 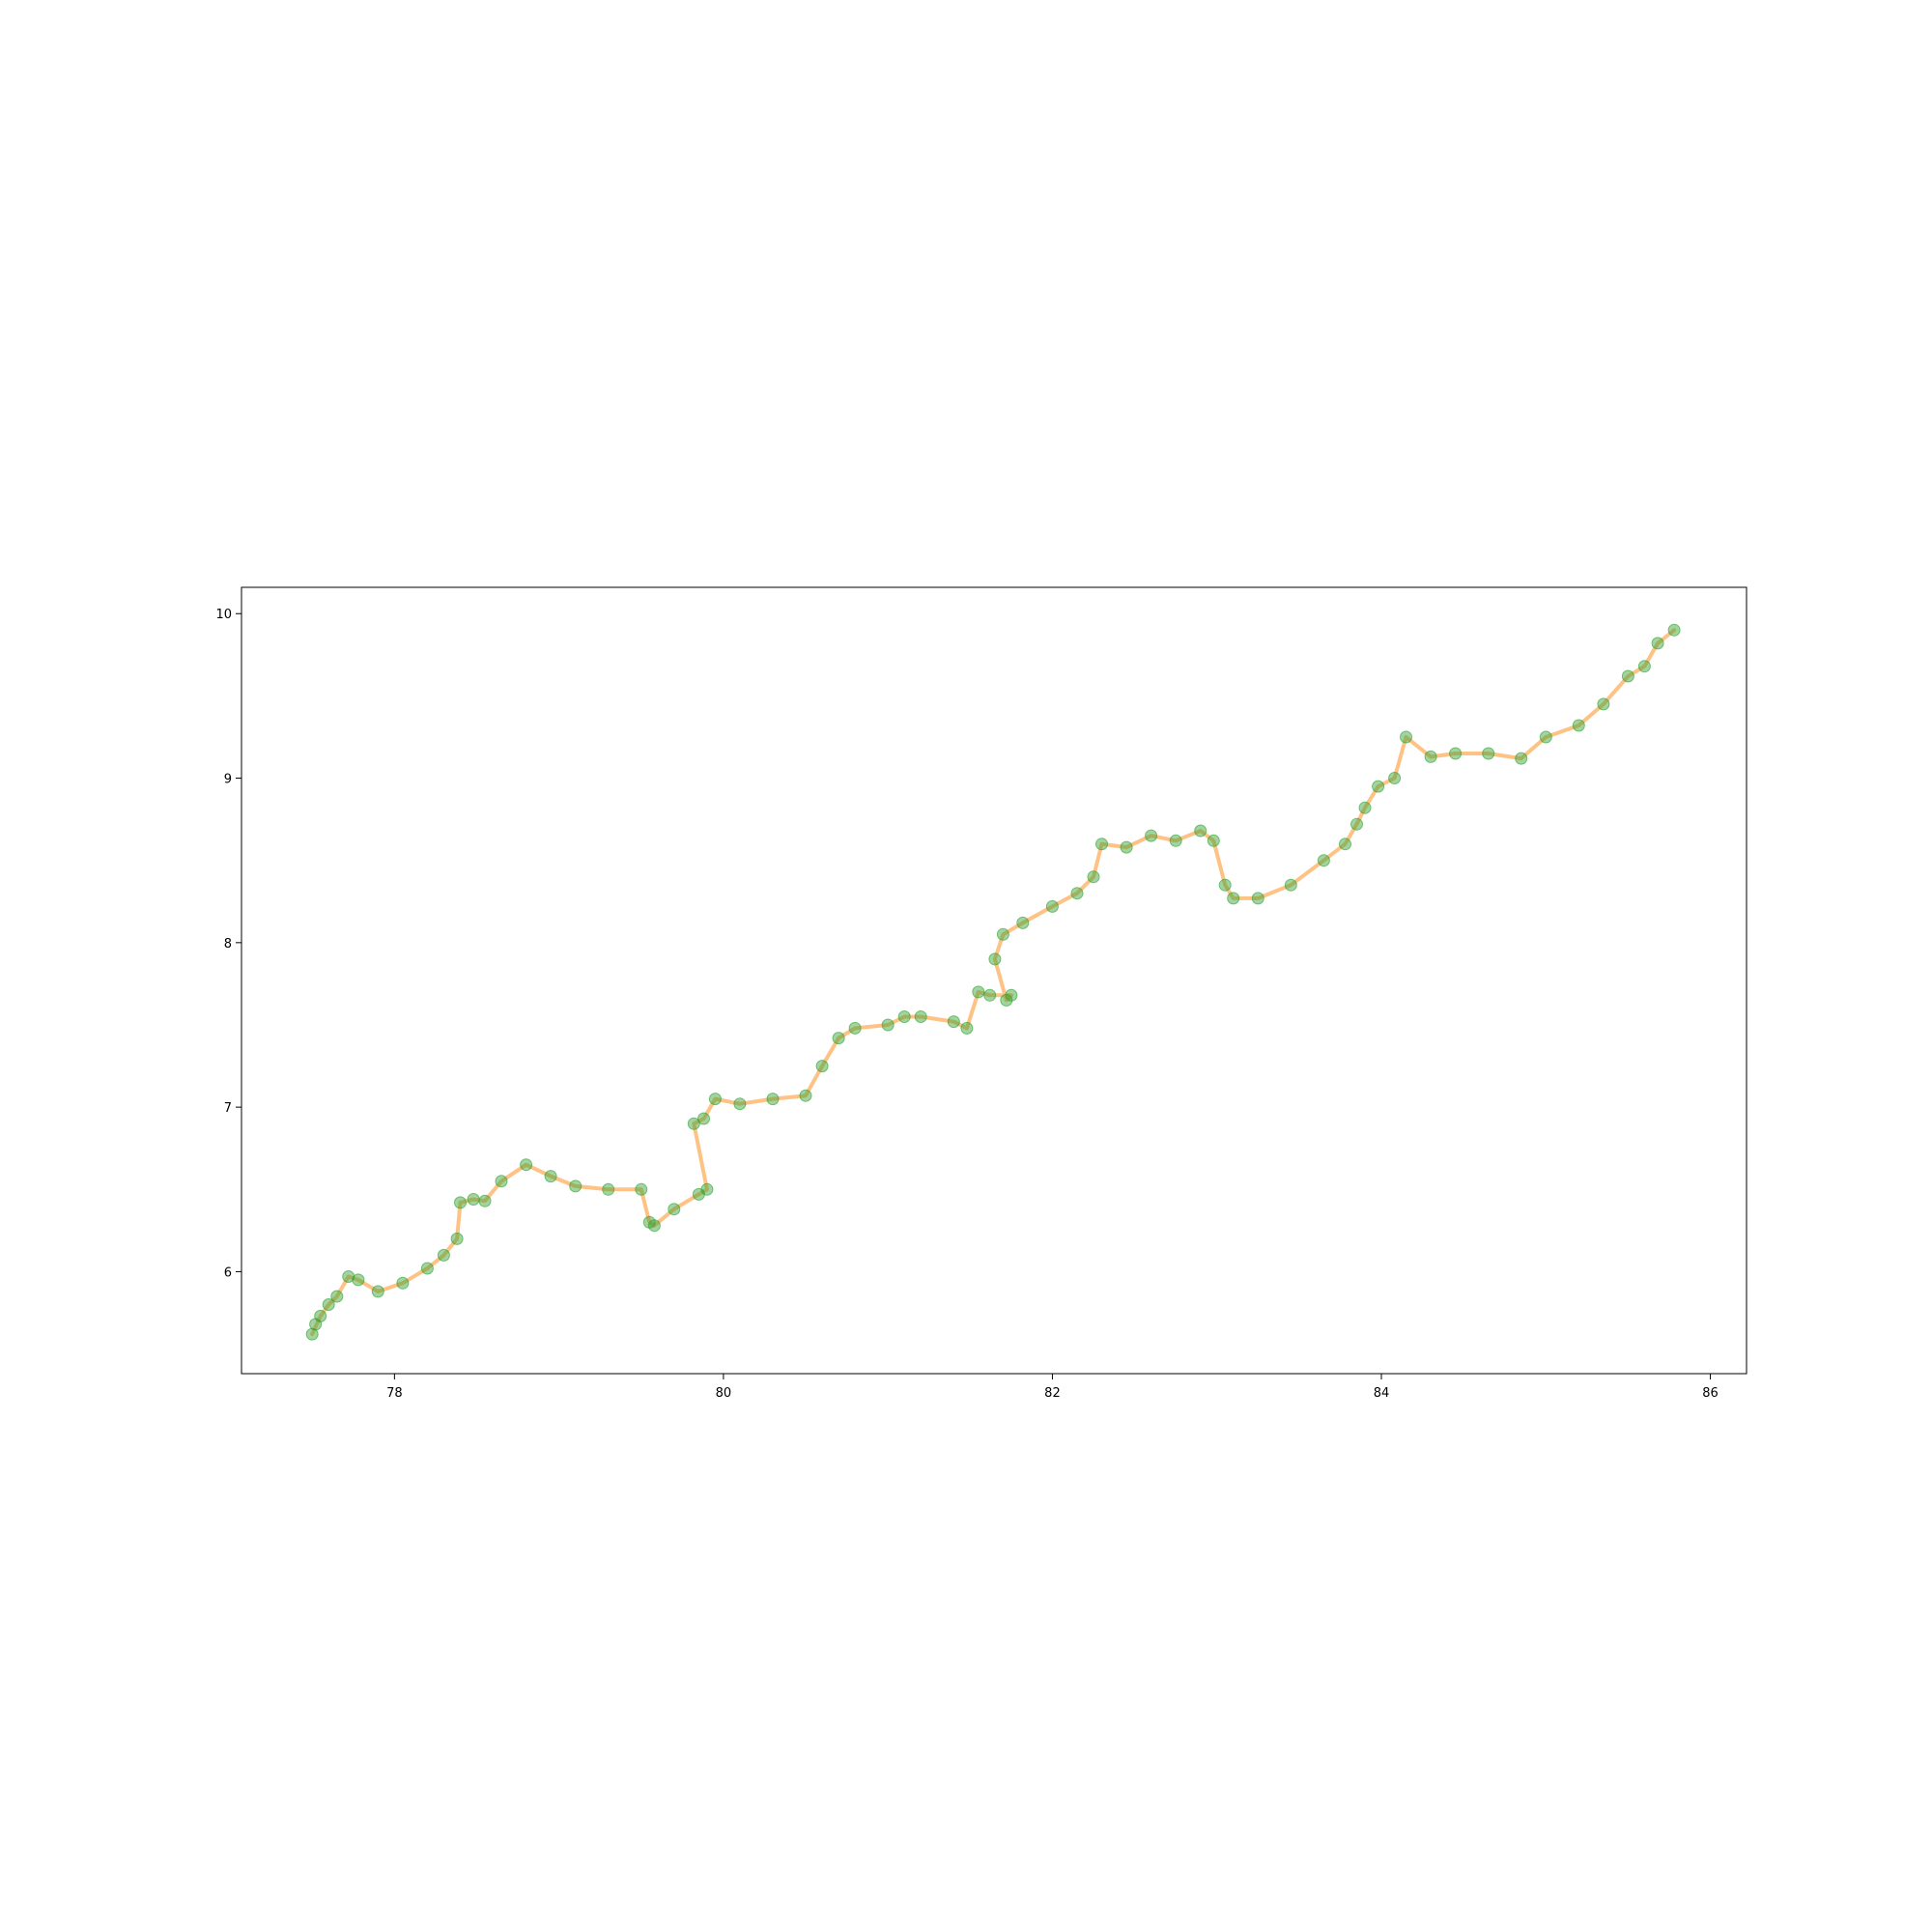 What do you see at coordinates (223, 615) in the screenshot?
I see `y-tick-label: 10` at bounding box center [223, 615].